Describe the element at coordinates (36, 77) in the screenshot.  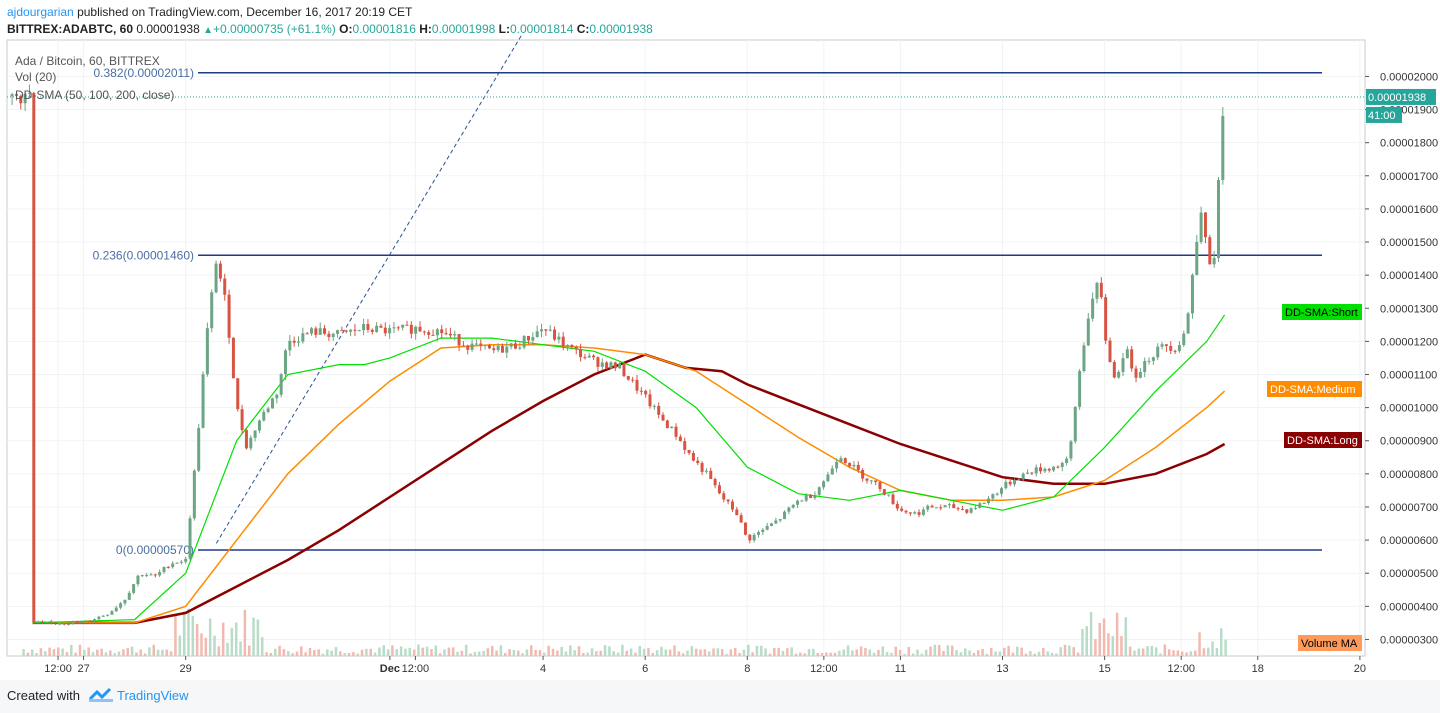
I see `legend-volume: Vol (20)` at that location.